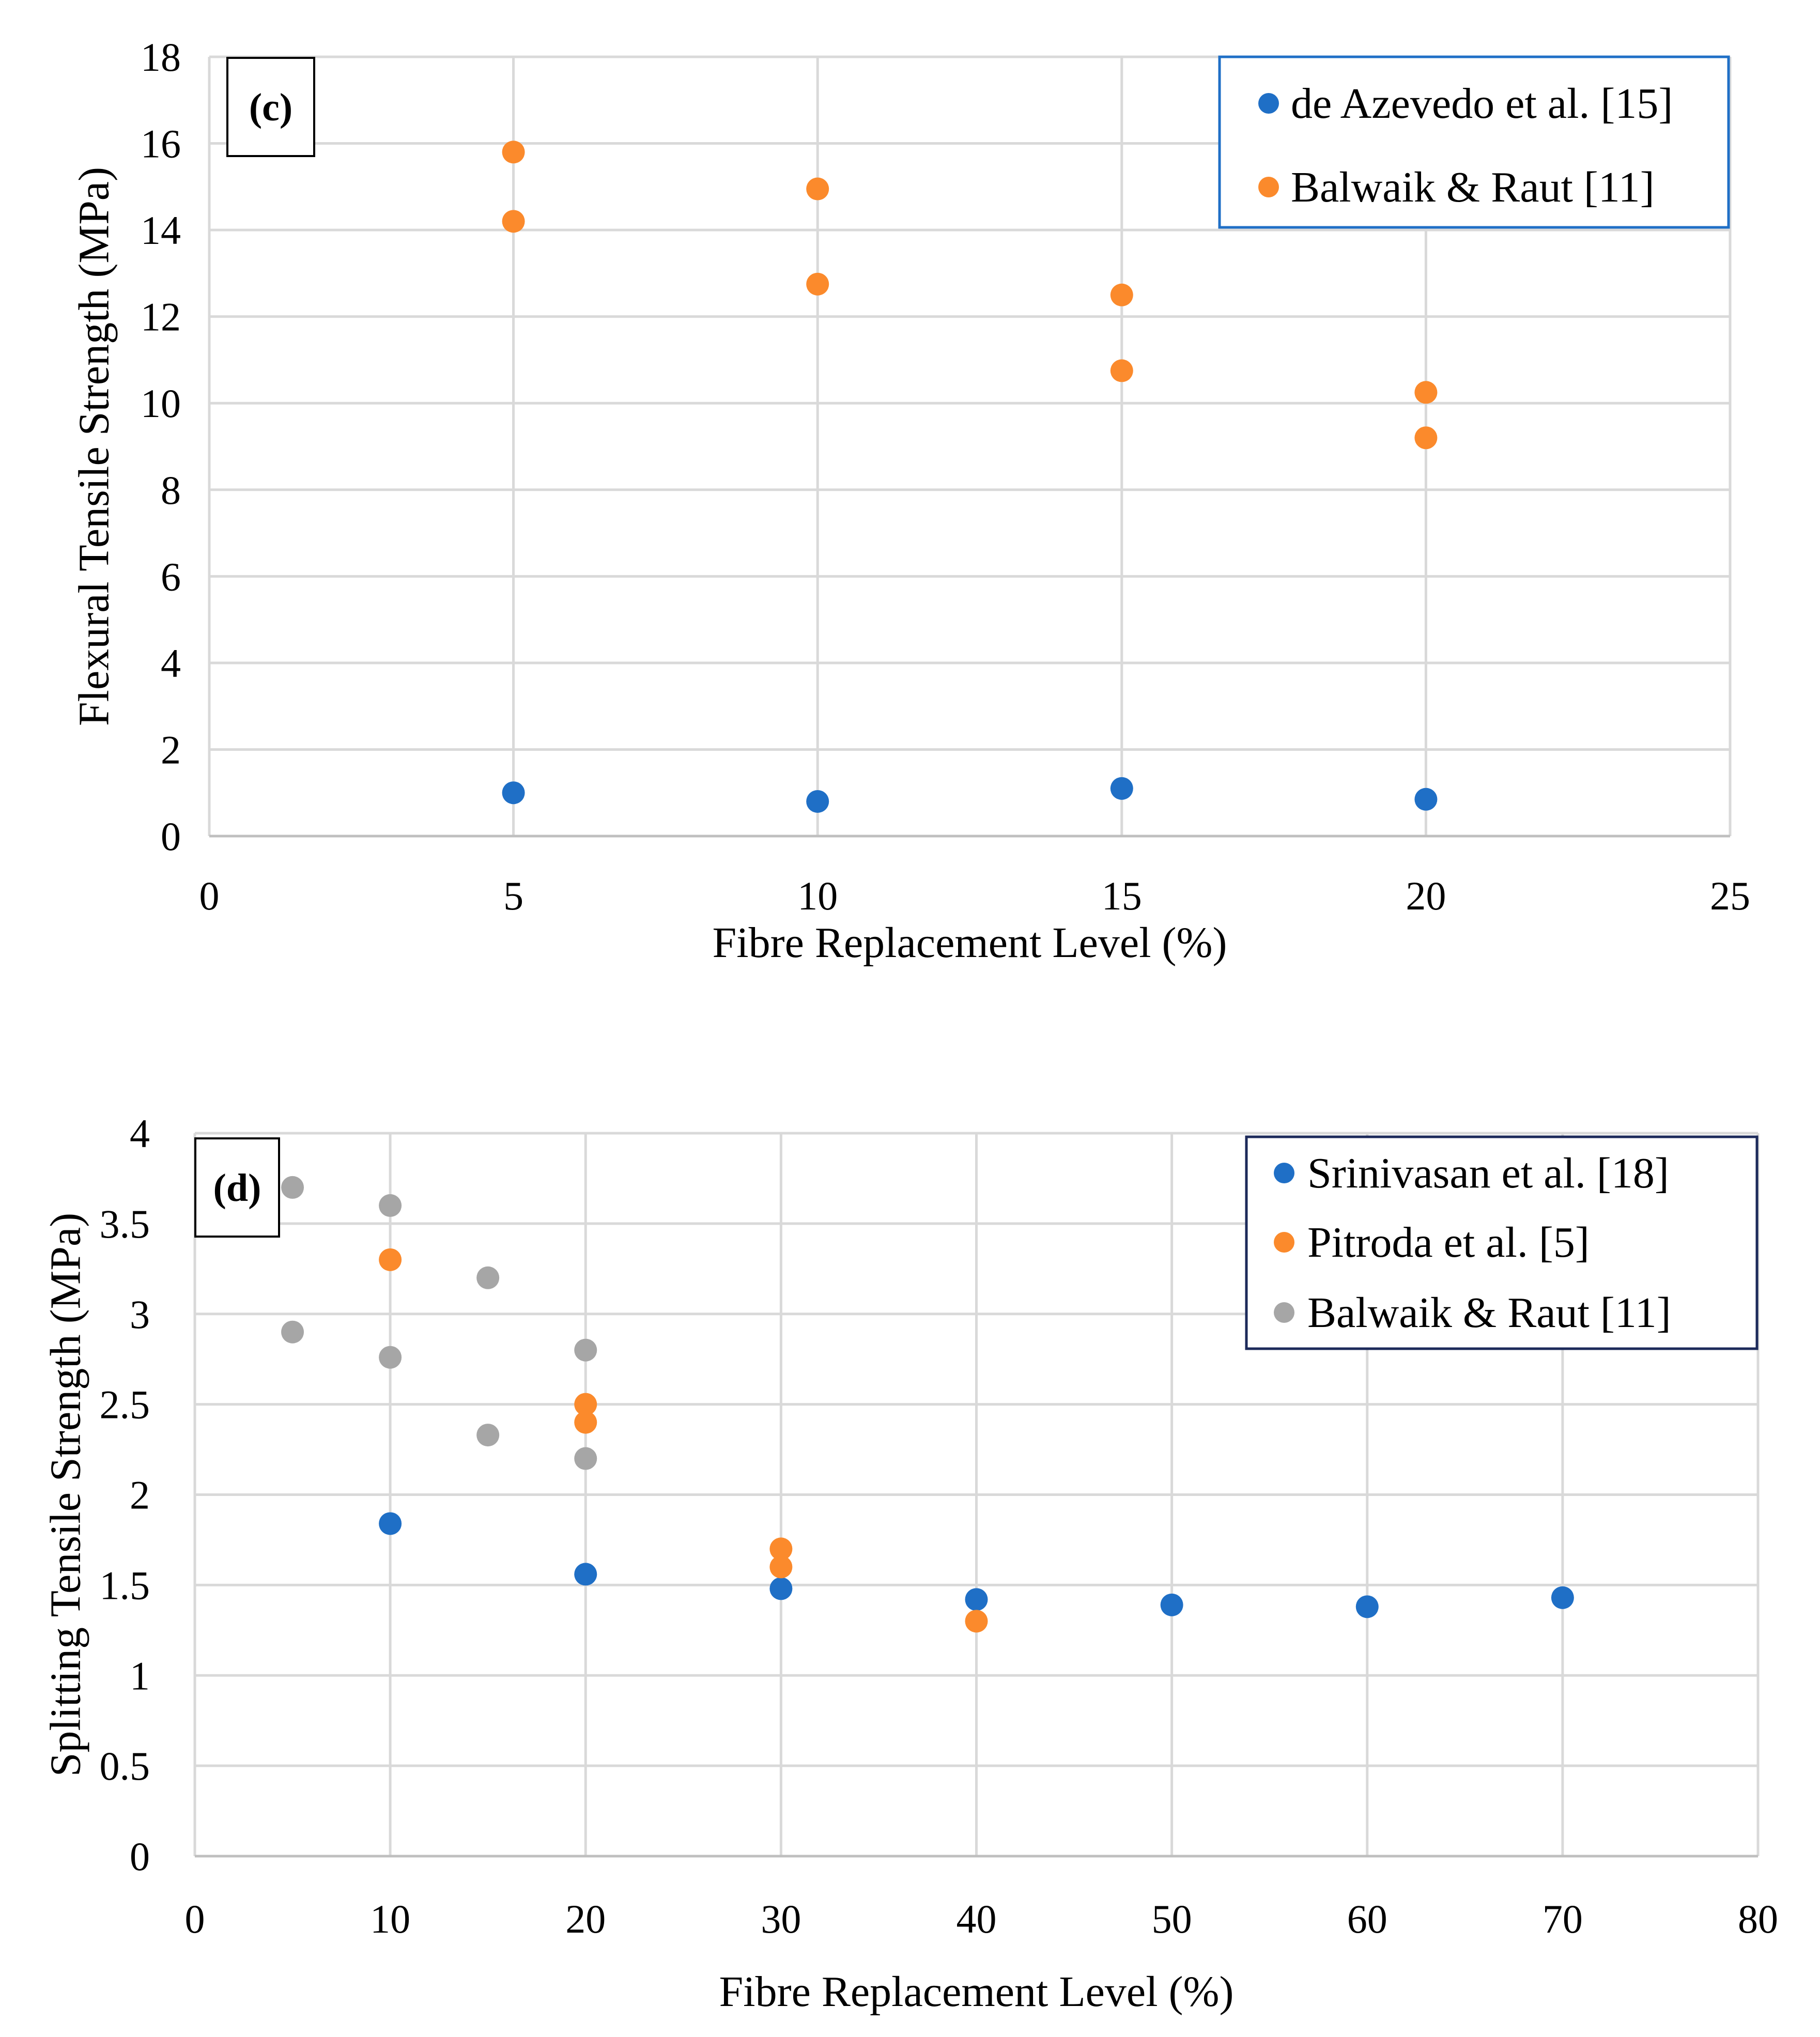 The image size is (1820, 2037). Describe the element at coordinates (125, 1495) in the screenshot. I see `y-tick-labels: 0 0.5 1 1.5 2 2.5 3 3.5 4` at that location.